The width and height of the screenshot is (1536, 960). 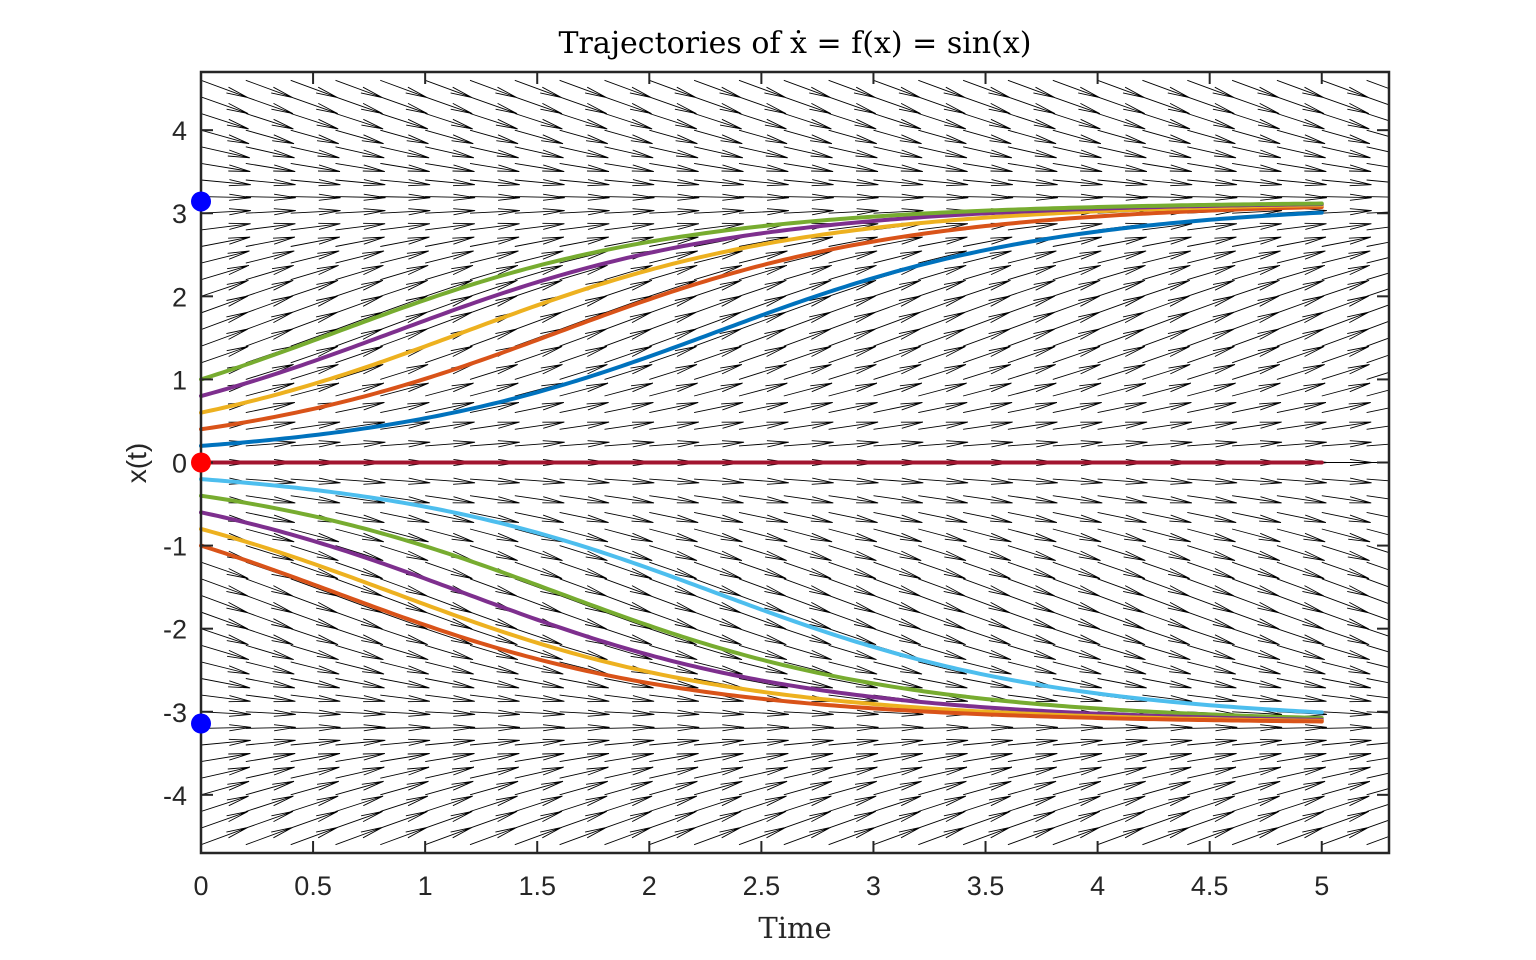 I want to click on y-tick-label: -1, so click(x=175, y=547).